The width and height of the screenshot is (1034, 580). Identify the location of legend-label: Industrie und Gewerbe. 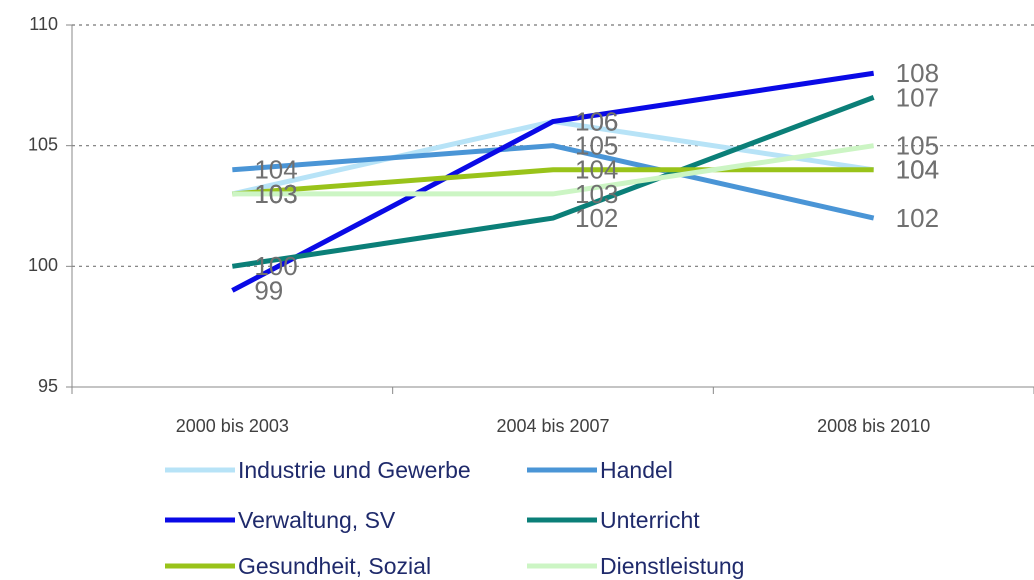
(354, 470).